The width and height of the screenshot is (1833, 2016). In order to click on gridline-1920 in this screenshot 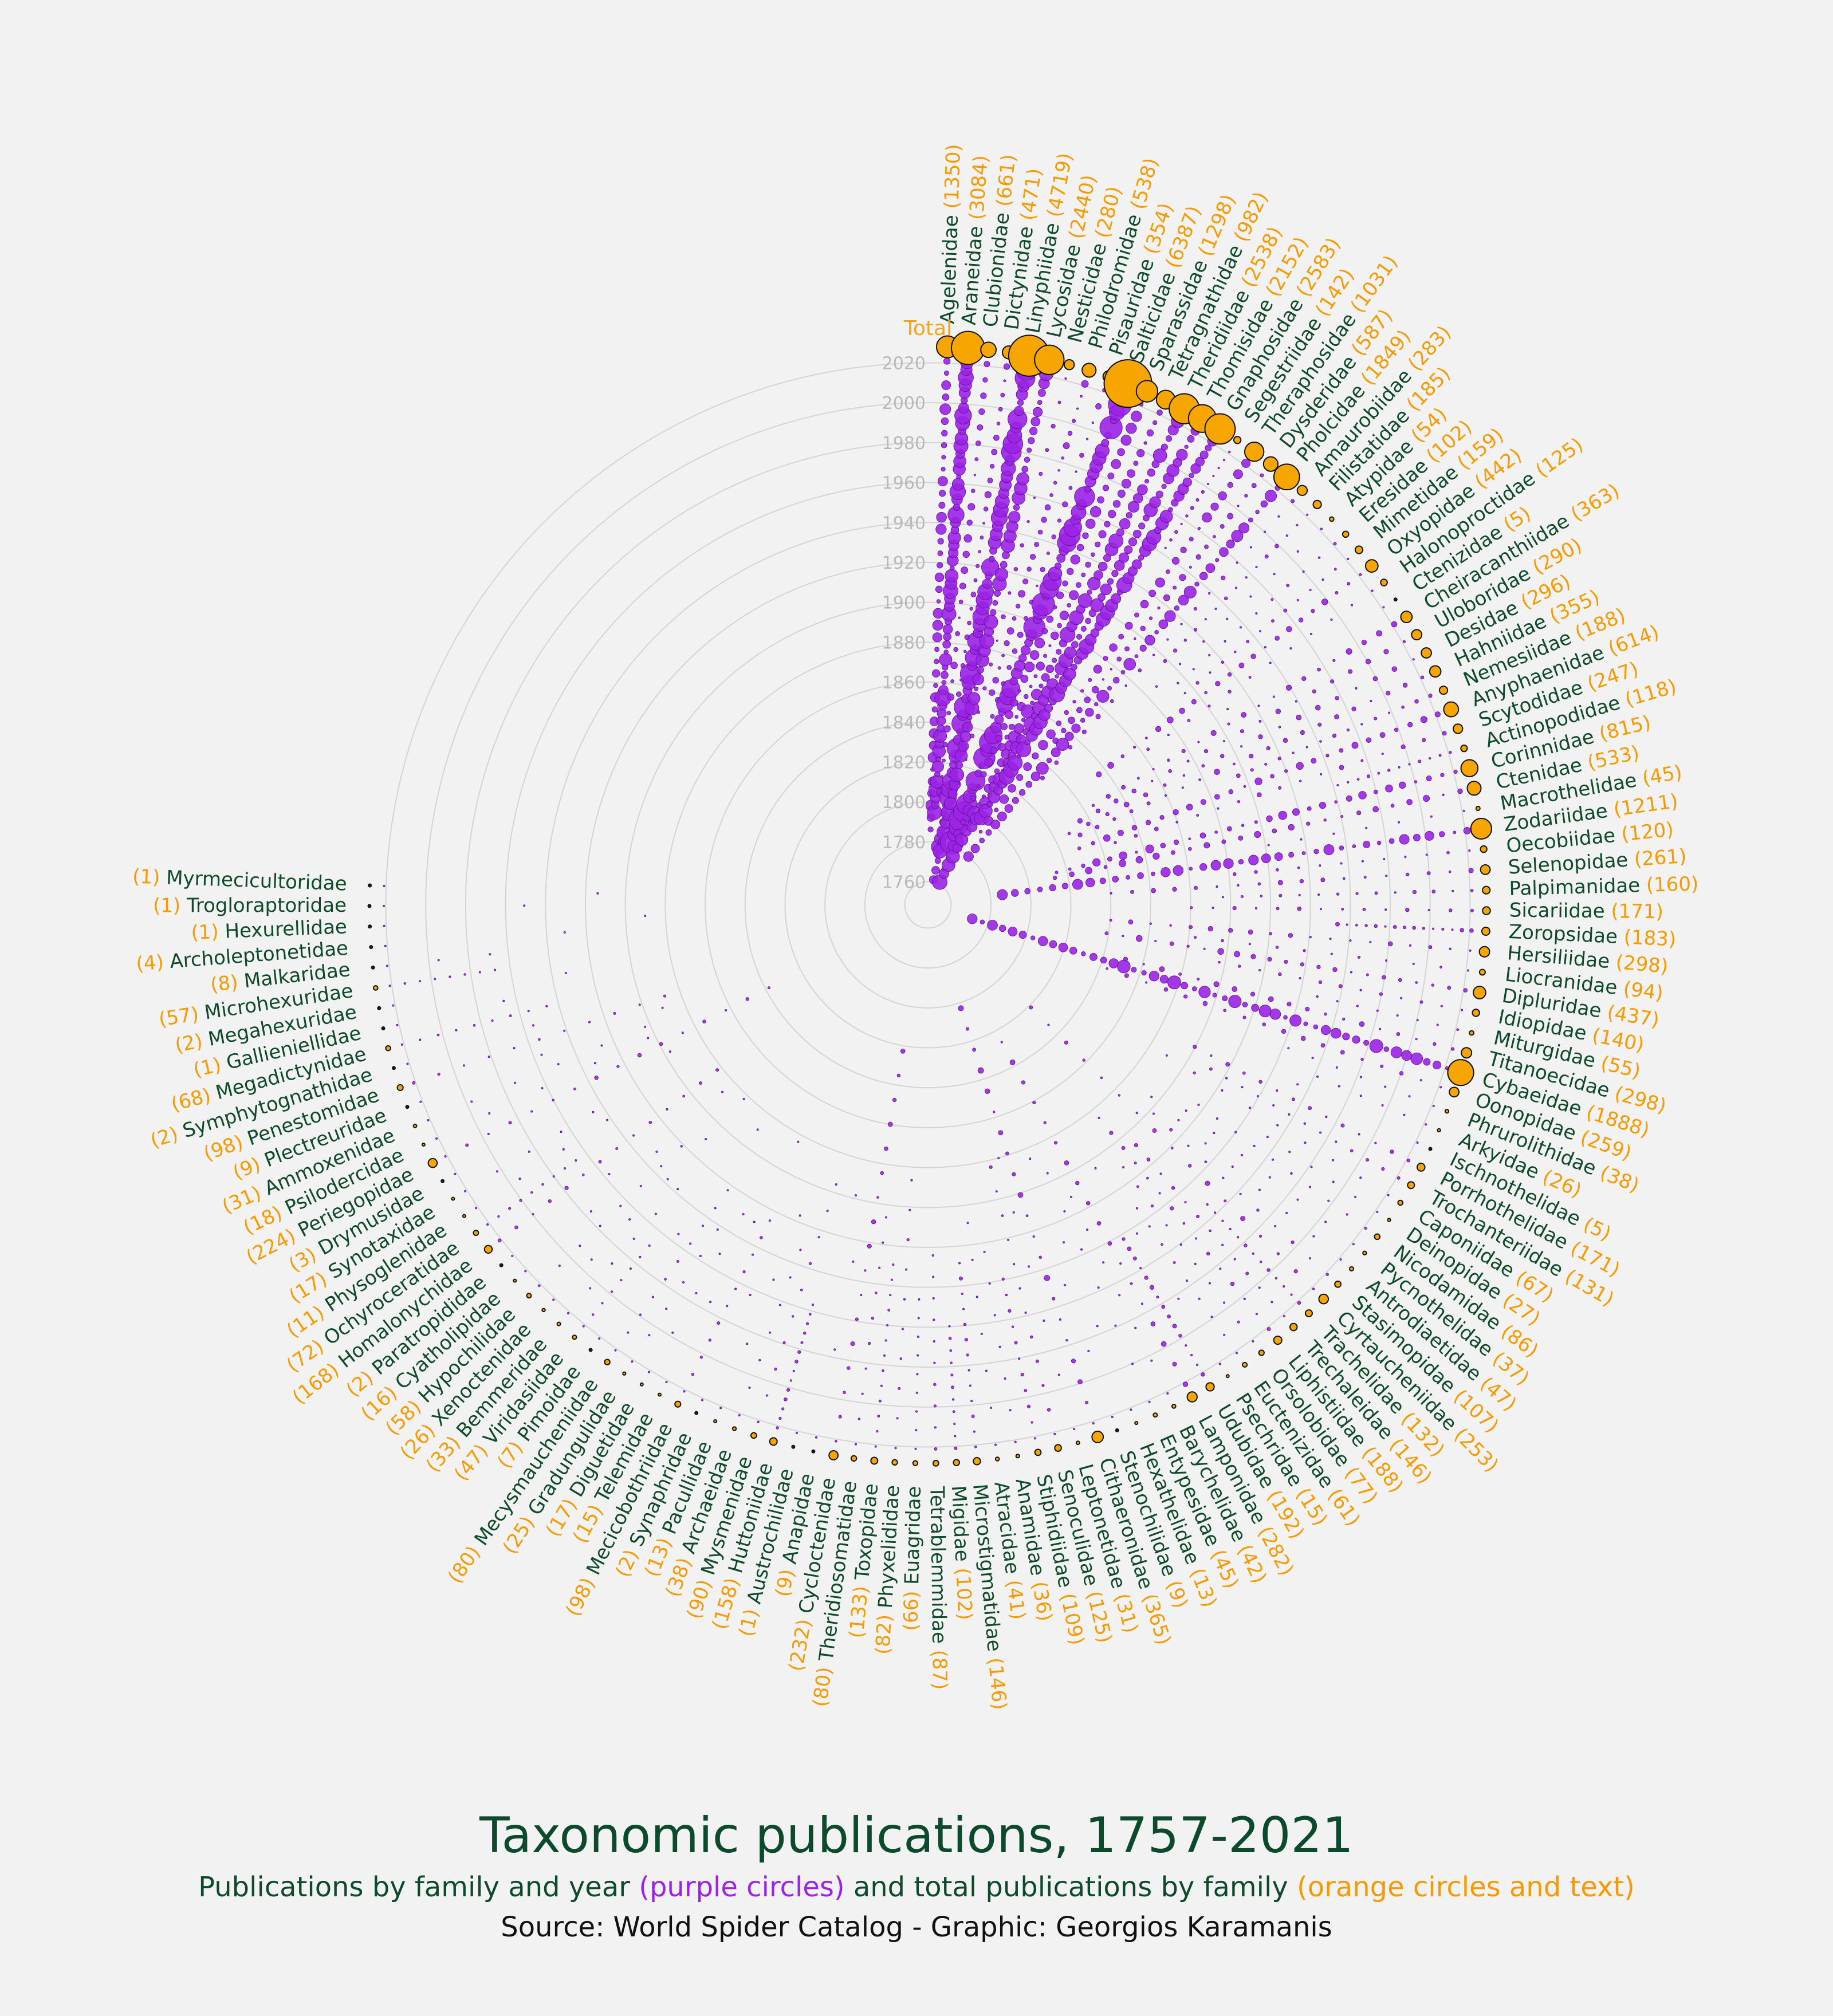, I will do `click(928, 905)`.